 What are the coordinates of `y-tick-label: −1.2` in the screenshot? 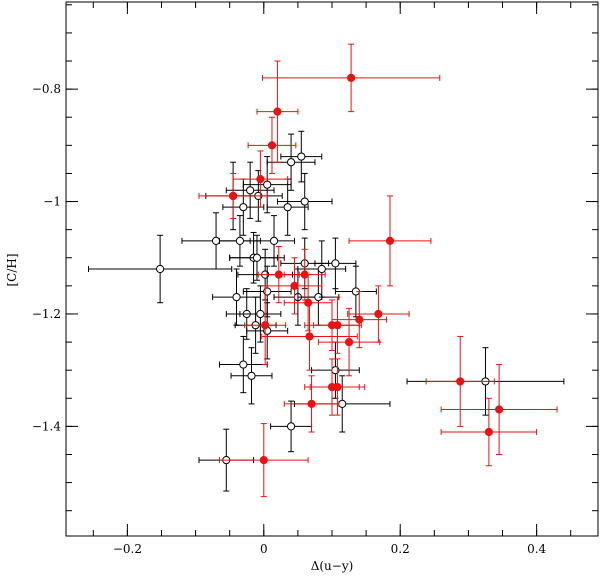 It's located at (46, 314).